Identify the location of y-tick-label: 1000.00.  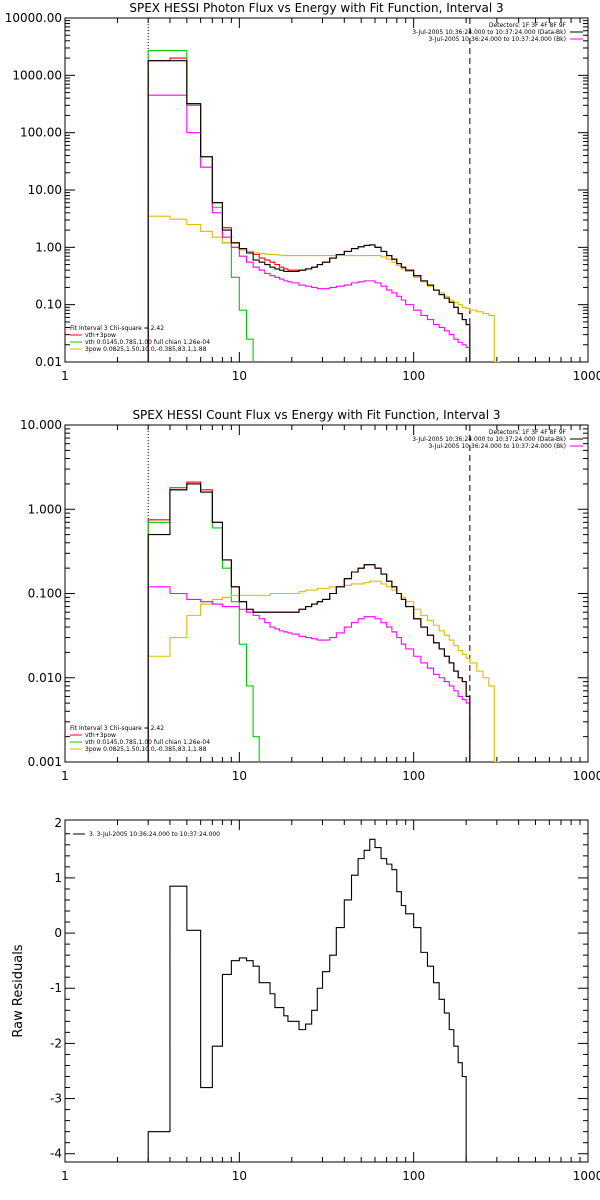
(37, 75).